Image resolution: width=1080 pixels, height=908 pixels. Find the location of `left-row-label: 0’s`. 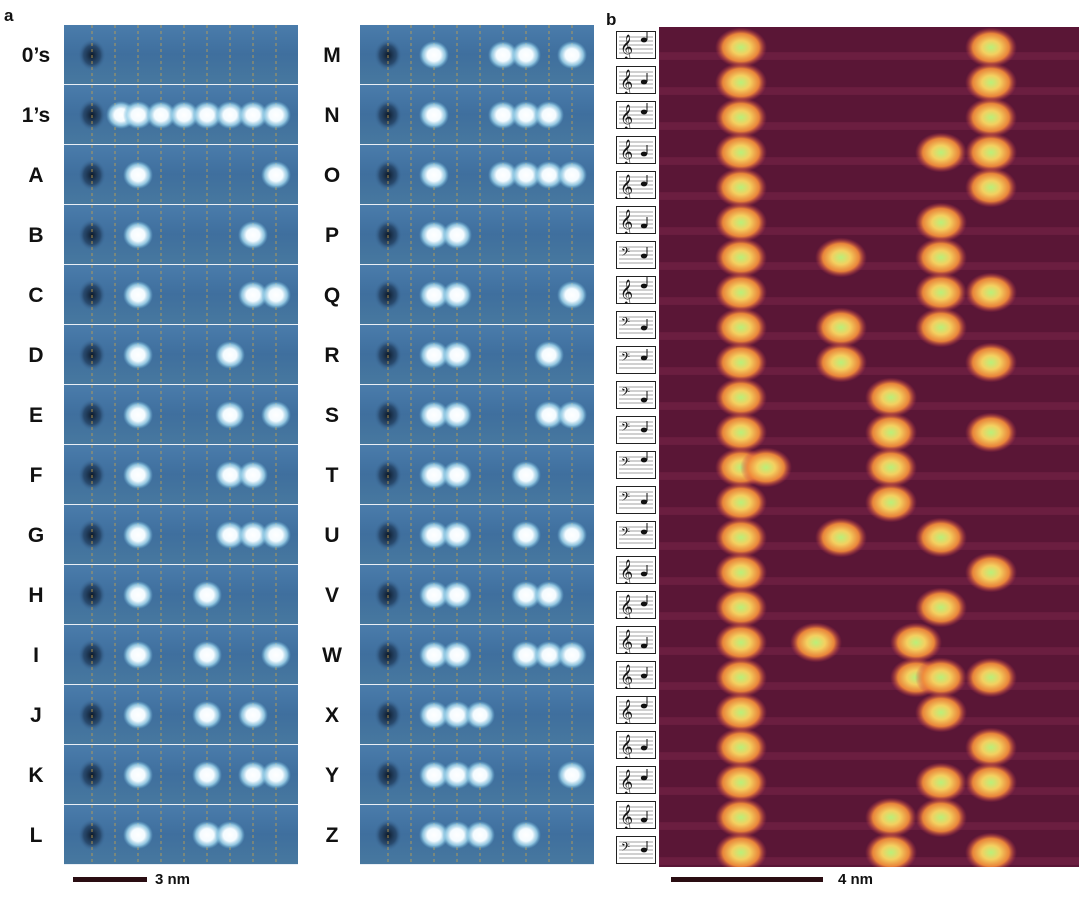

left-row-label: 0’s is located at coordinates (36, 55).